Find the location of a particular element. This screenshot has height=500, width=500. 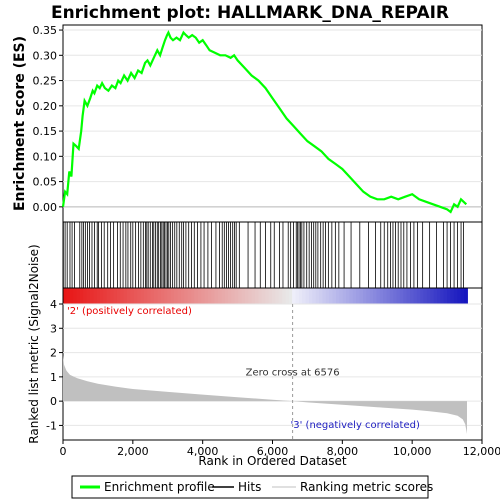

hits-panel is located at coordinates (272, 255).